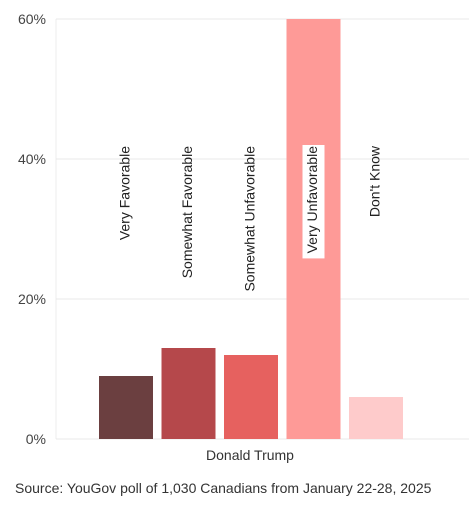 This screenshot has width=469, height=506. I want to click on y-tick-label: 60%, so click(32, 19).